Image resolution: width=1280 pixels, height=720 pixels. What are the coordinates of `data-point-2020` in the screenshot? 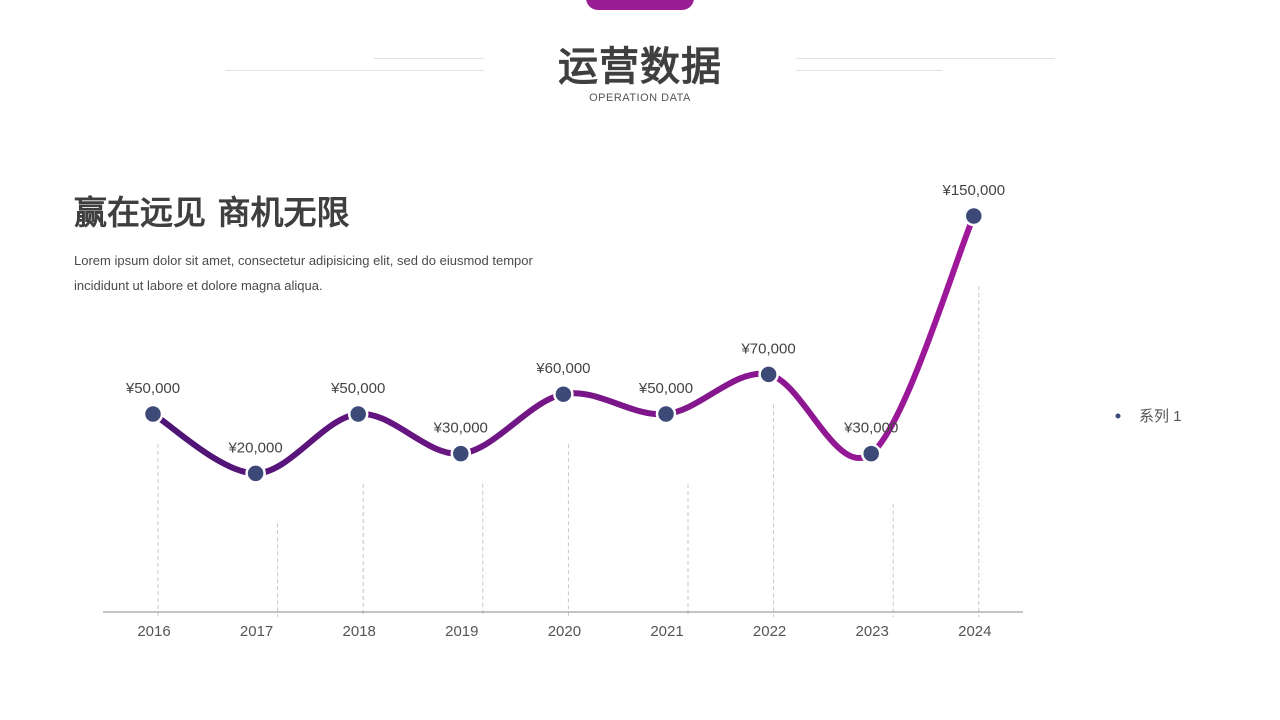 It's located at (563, 394).